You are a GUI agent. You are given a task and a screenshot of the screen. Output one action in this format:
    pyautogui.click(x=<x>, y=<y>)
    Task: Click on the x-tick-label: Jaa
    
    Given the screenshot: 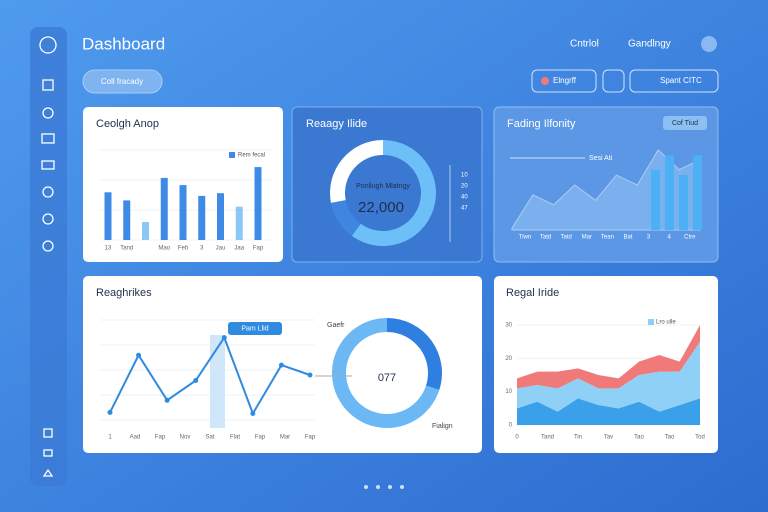 What is the action you would take?
    pyautogui.click(x=239, y=249)
    